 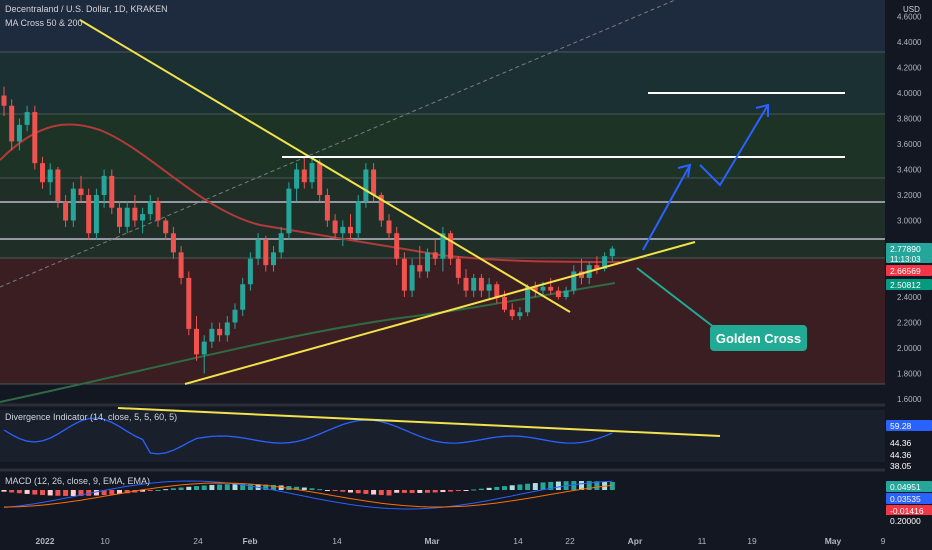 I want to click on time-axis-label: Apr, so click(x=635, y=541).